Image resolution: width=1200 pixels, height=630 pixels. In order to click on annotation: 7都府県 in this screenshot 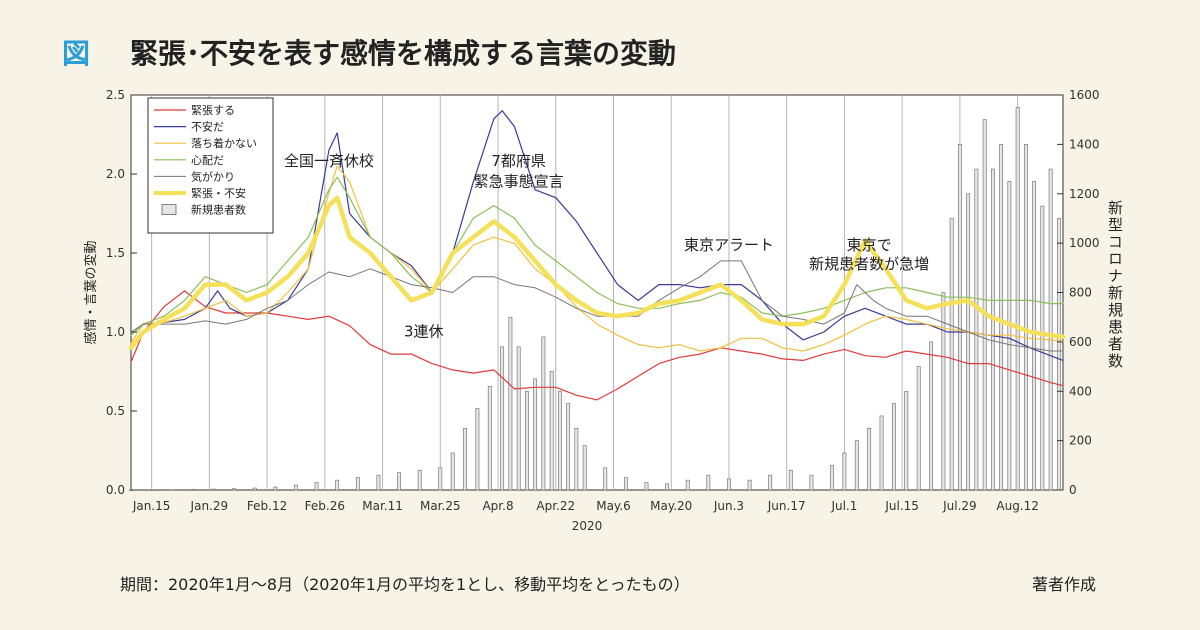, I will do `click(518, 161)`.